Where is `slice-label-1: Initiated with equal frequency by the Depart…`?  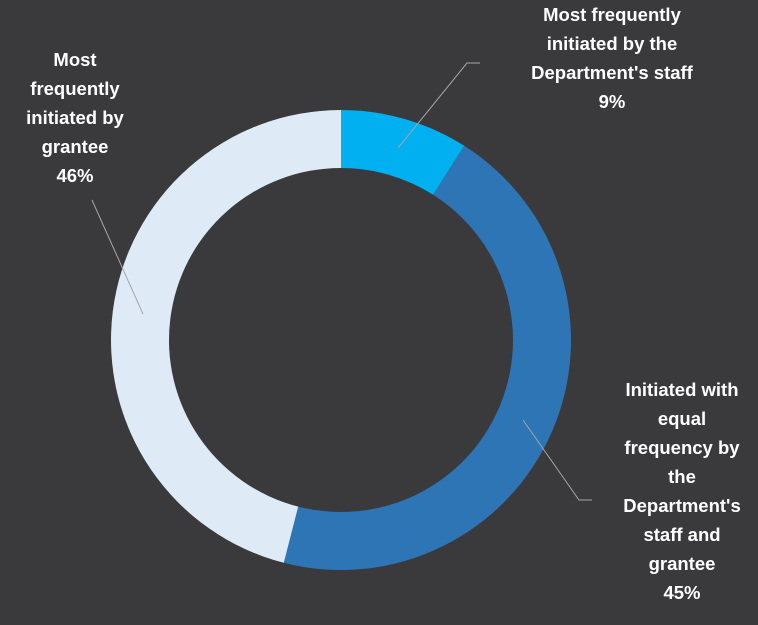
slice-label-1: Initiated with equal frequency by the Depart… is located at coordinates (682, 491).